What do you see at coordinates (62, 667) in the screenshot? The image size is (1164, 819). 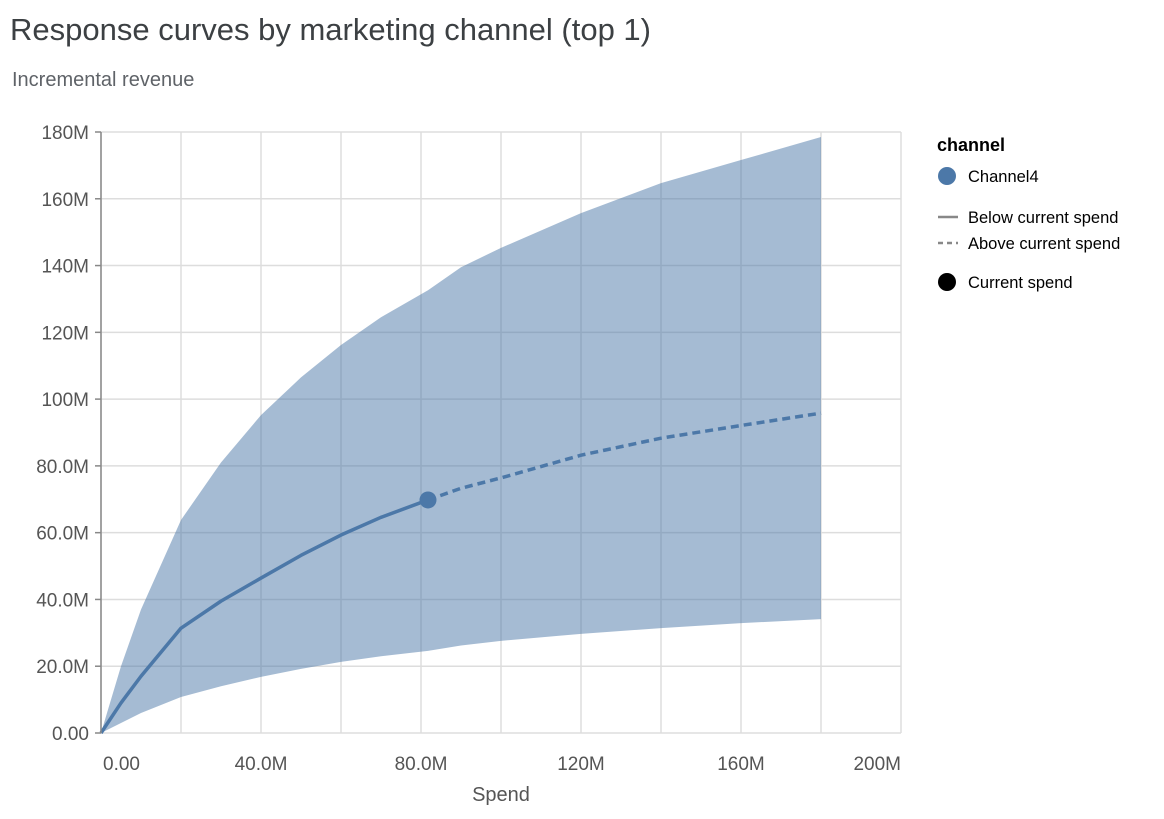 I see `y-tick-label: 20.0M` at bounding box center [62, 667].